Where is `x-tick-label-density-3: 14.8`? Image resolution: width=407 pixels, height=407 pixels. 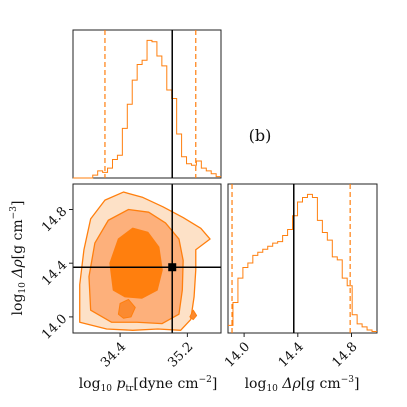 x-tick-label-density-3: 14.8 is located at coordinates (344, 354).